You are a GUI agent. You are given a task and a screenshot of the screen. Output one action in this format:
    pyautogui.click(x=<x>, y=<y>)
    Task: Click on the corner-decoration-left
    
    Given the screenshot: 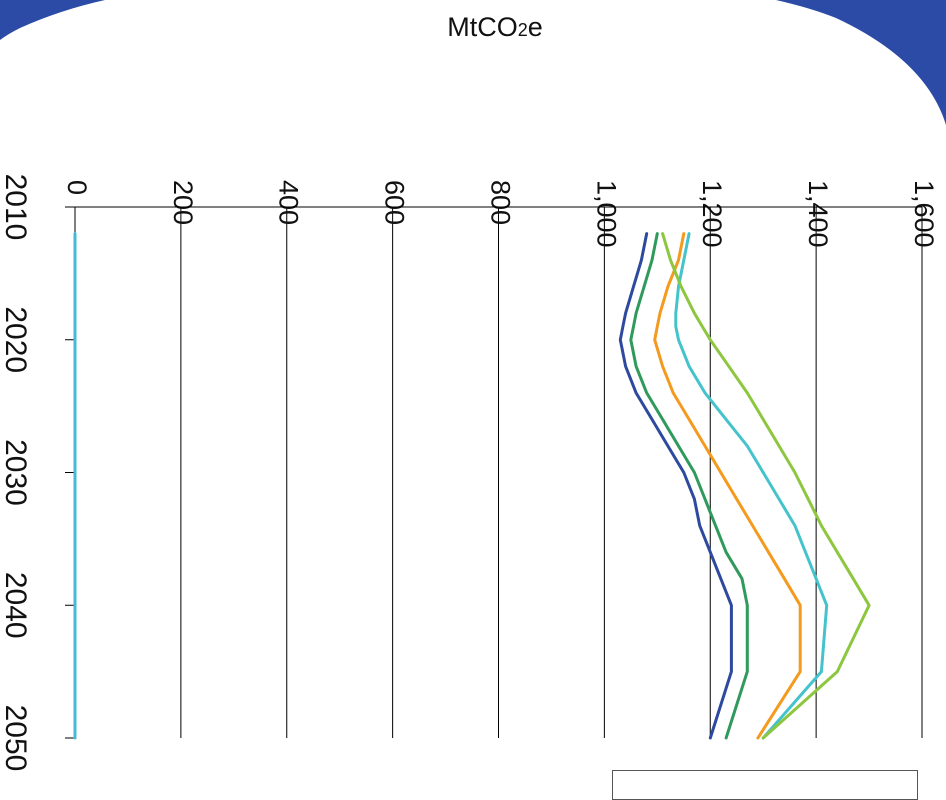 What is the action you would take?
    pyautogui.click(x=52, y=20)
    